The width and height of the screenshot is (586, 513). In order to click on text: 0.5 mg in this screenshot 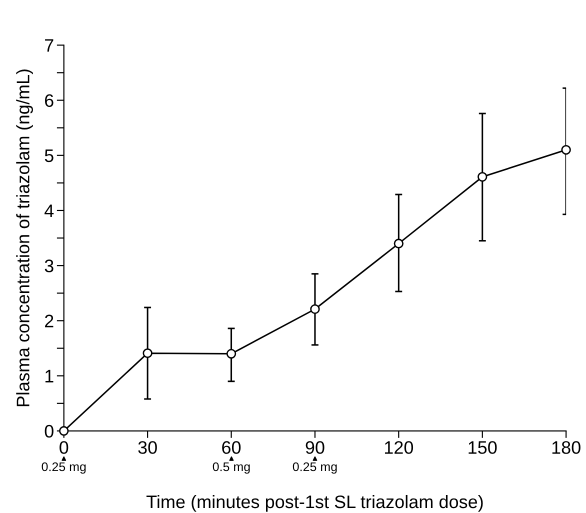, I will do `click(231, 468)`.